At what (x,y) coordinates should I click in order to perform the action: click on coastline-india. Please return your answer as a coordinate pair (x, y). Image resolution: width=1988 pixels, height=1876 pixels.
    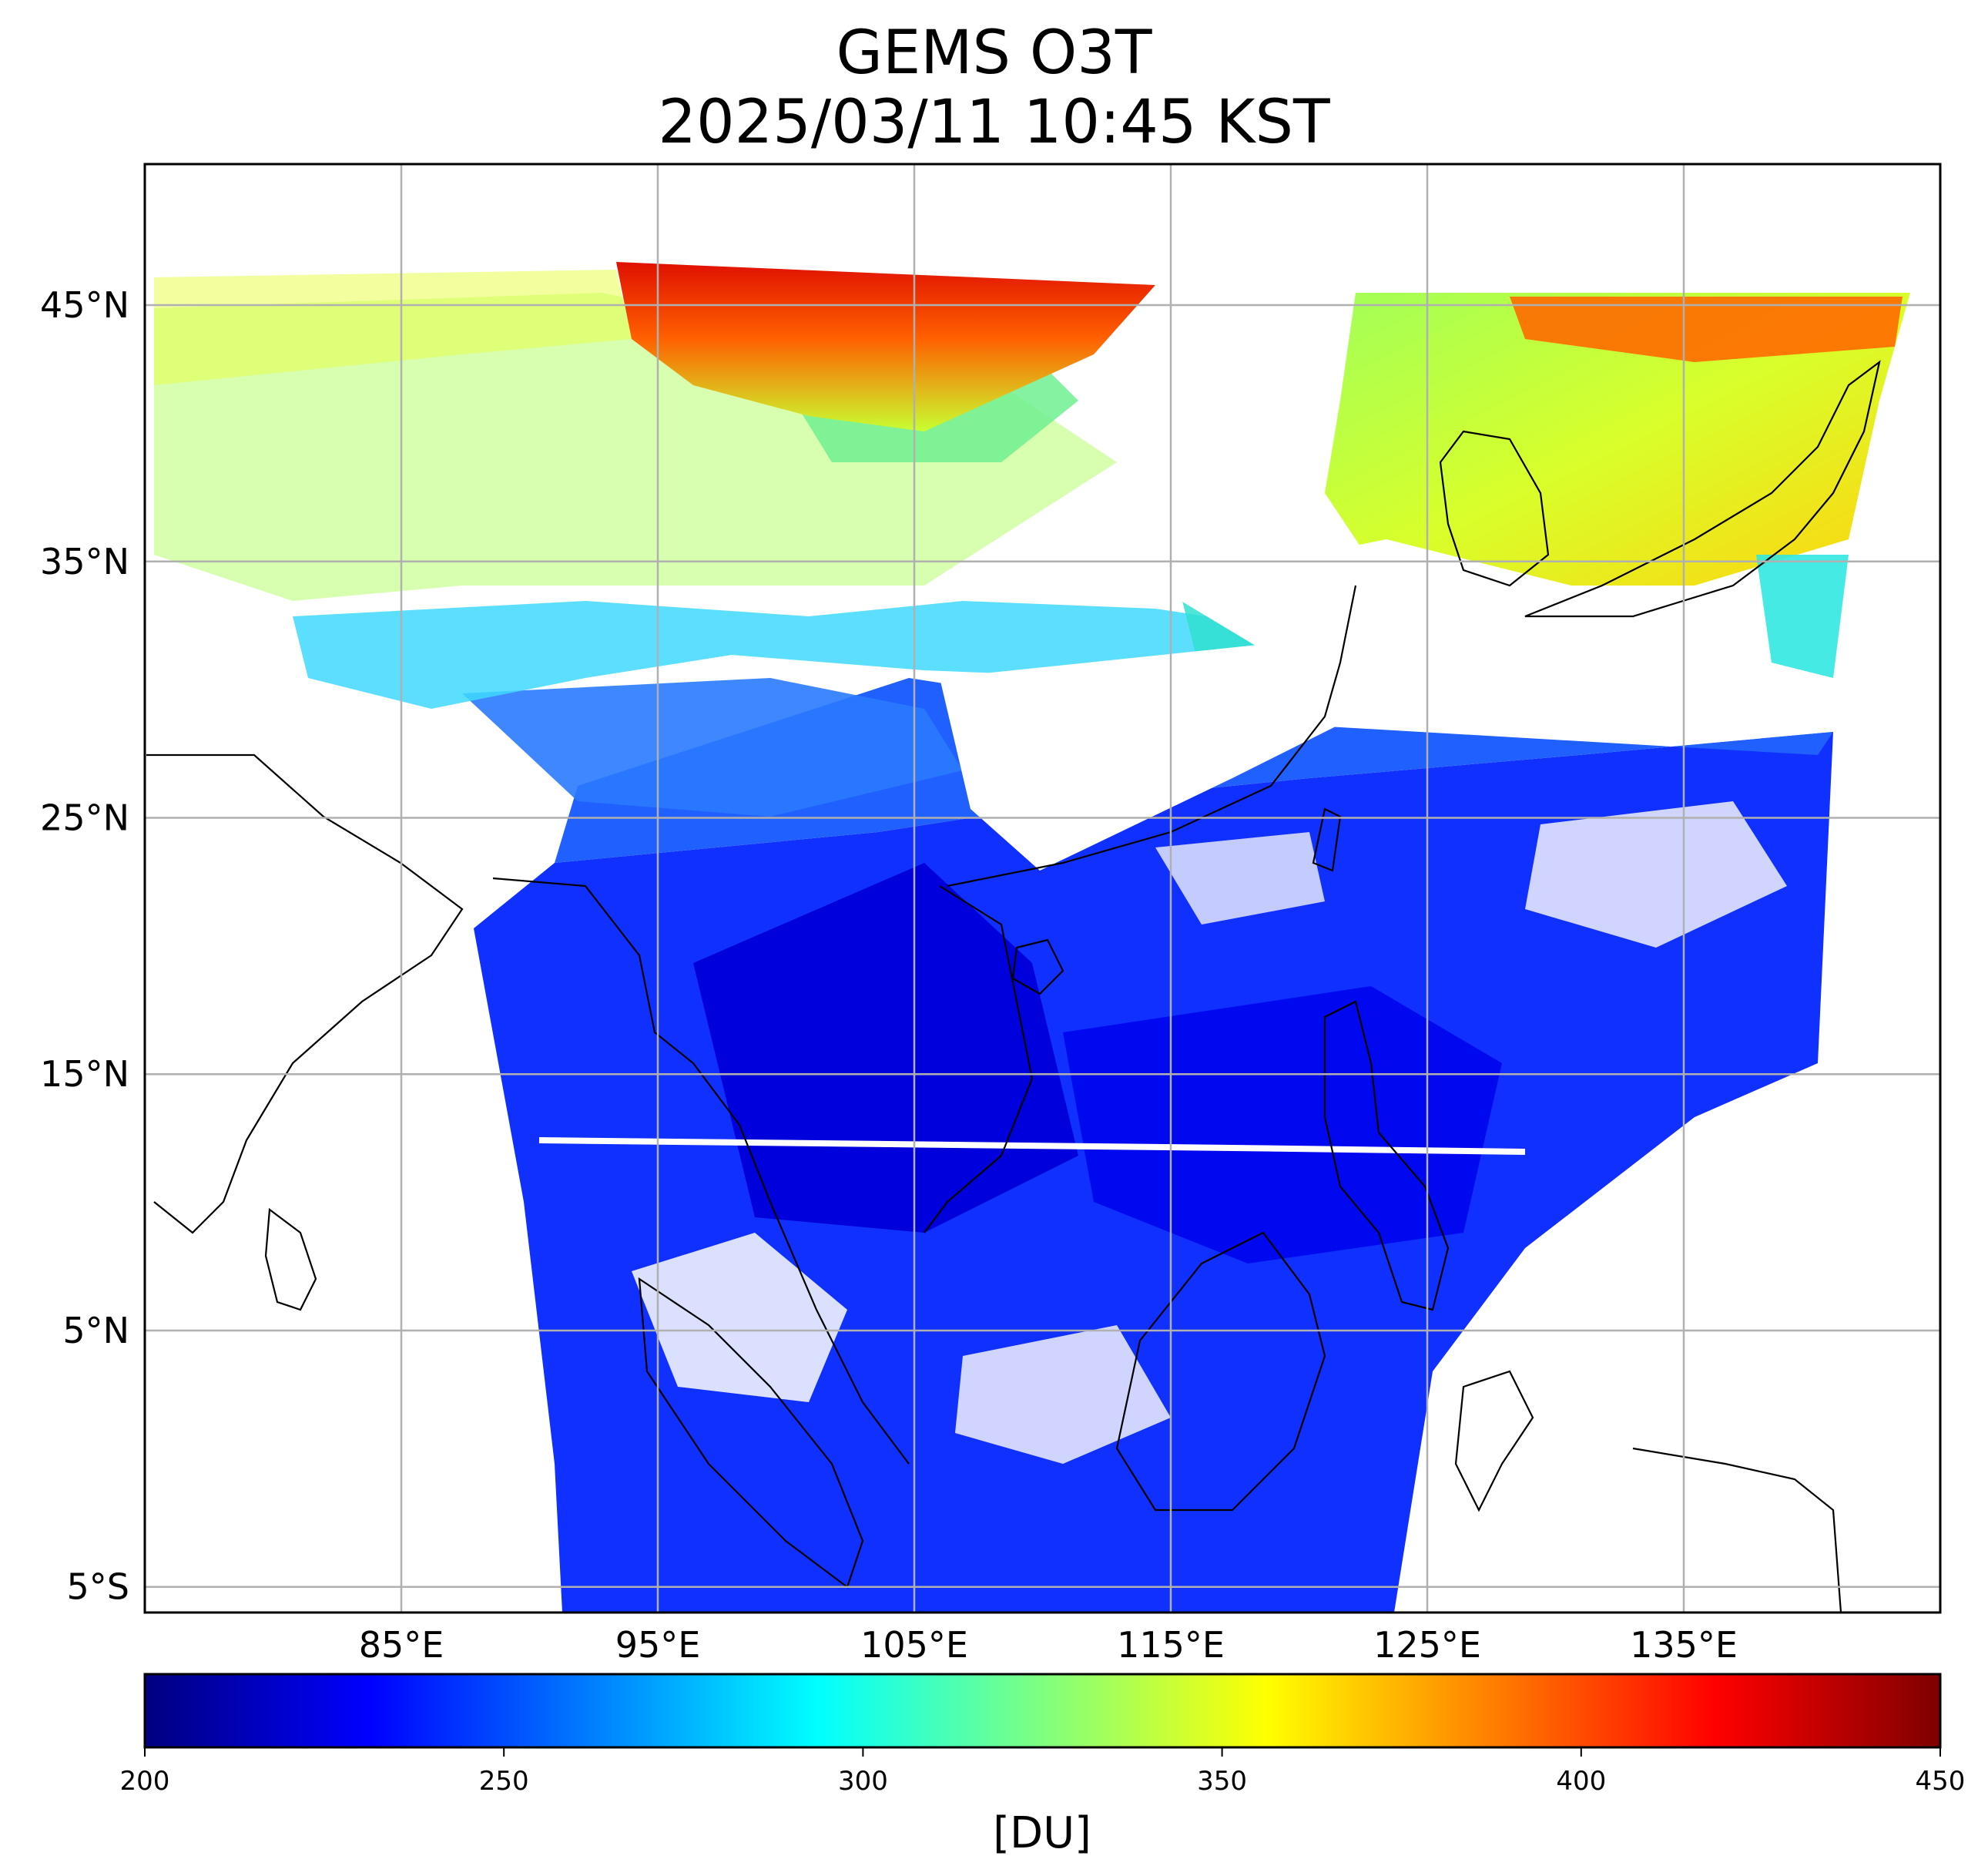
    Looking at the image, I should click on (305, 993).